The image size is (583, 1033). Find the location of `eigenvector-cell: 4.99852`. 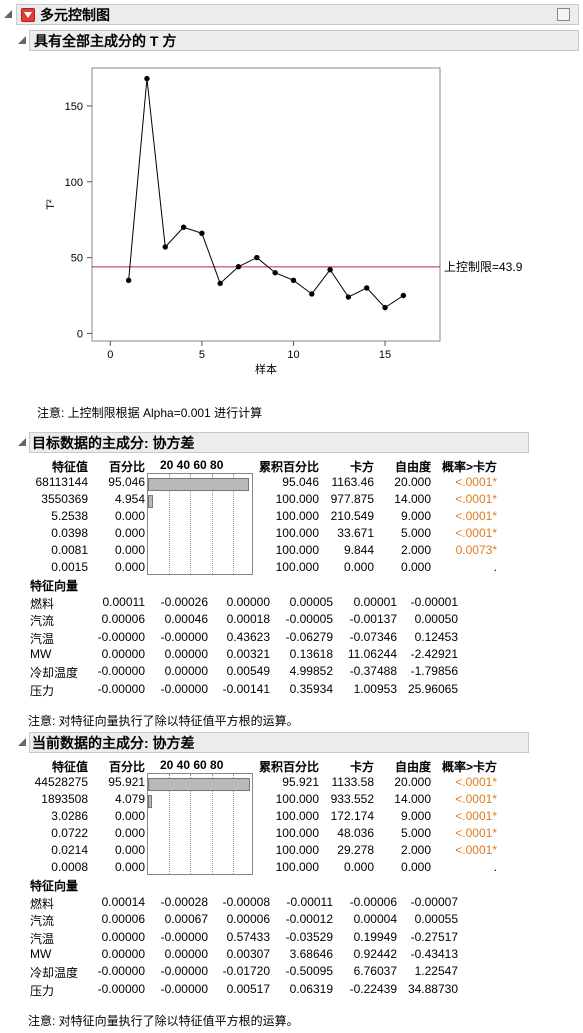

eigenvector-cell: 4.99852 is located at coordinates (311, 671).